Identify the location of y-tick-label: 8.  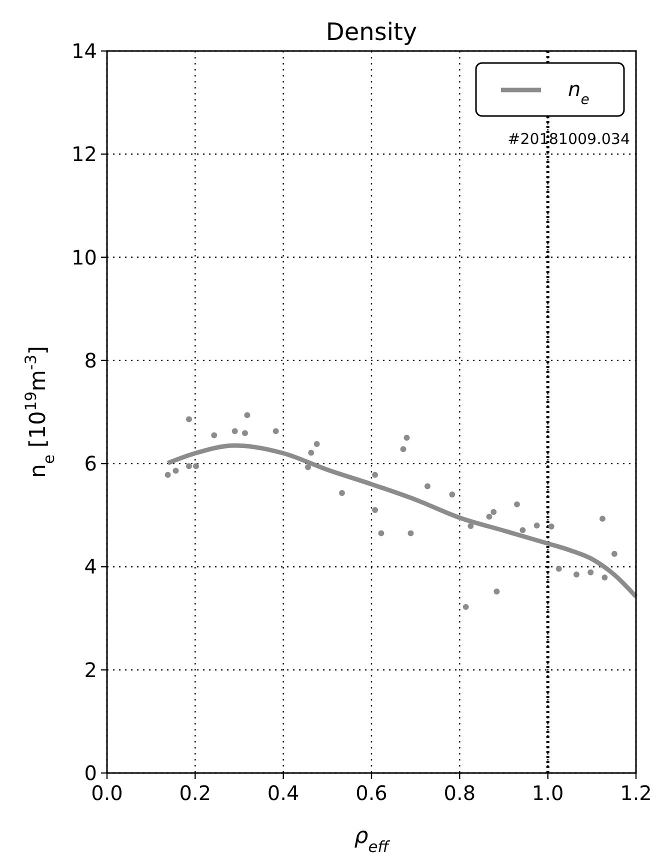
(90, 360).